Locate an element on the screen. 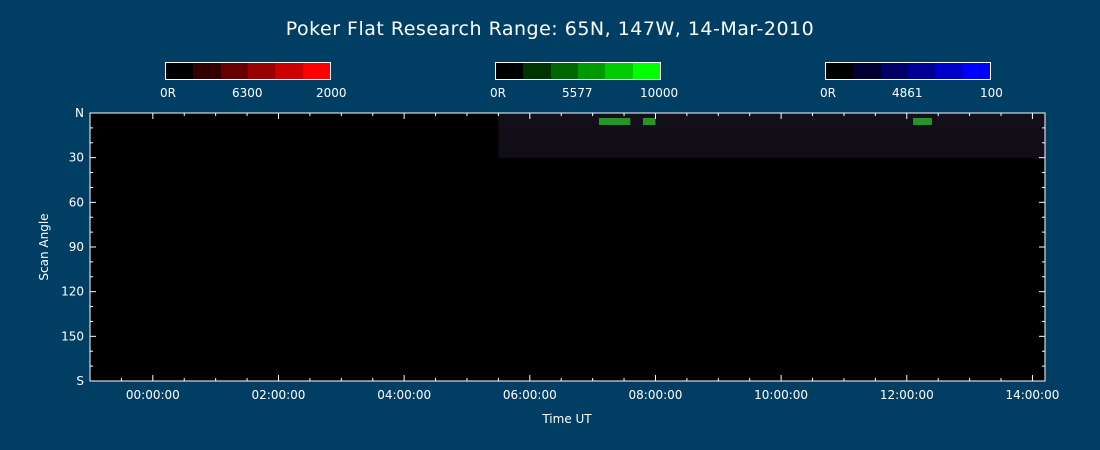 This screenshot has height=450, width=1100. x-tick-label: 00:00:00 is located at coordinates (153, 395).